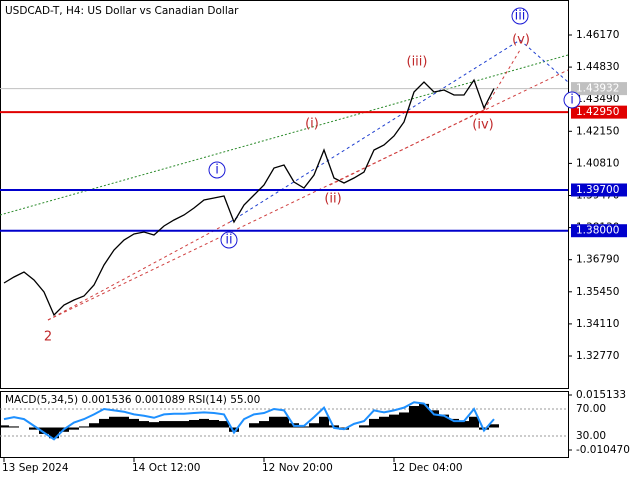 The width and height of the screenshot is (640, 480). I want to click on wave-label: 2, so click(48, 337).